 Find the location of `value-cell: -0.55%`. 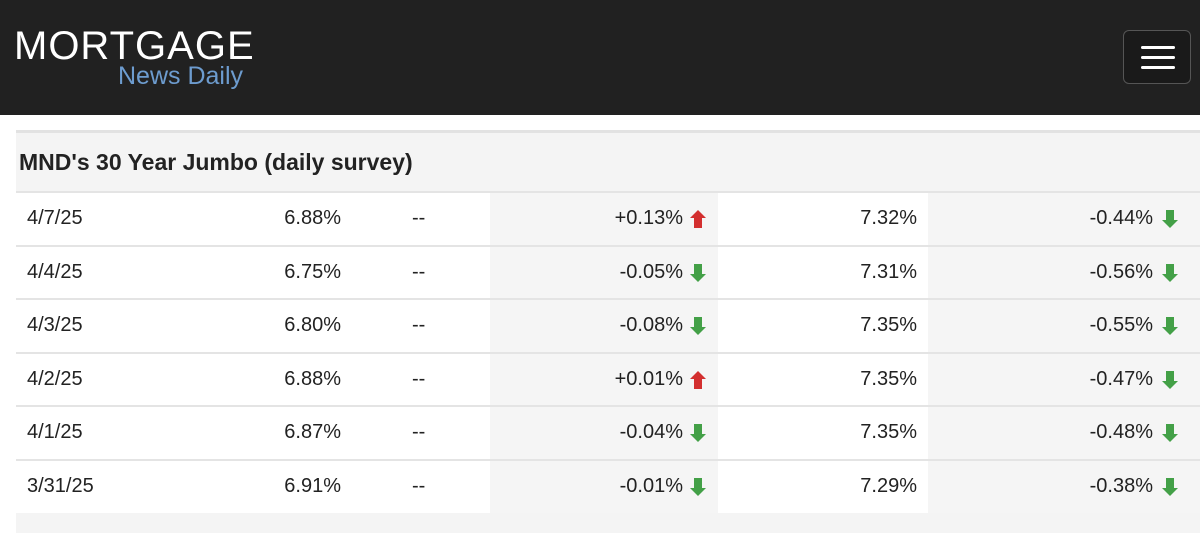

value-cell: -0.55% is located at coordinates (1121, 325).